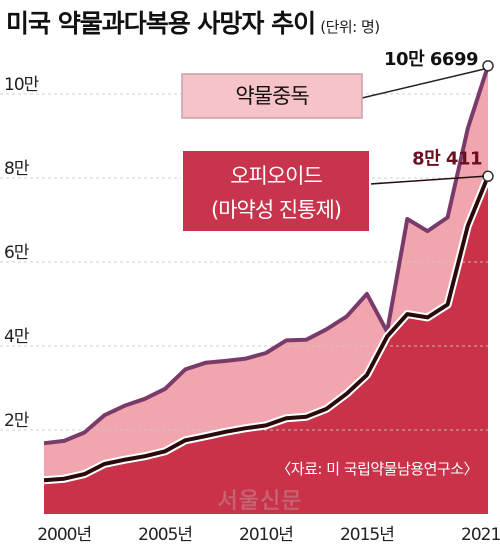  I want to click on y-tick-label: 6만, so click(17, 253).